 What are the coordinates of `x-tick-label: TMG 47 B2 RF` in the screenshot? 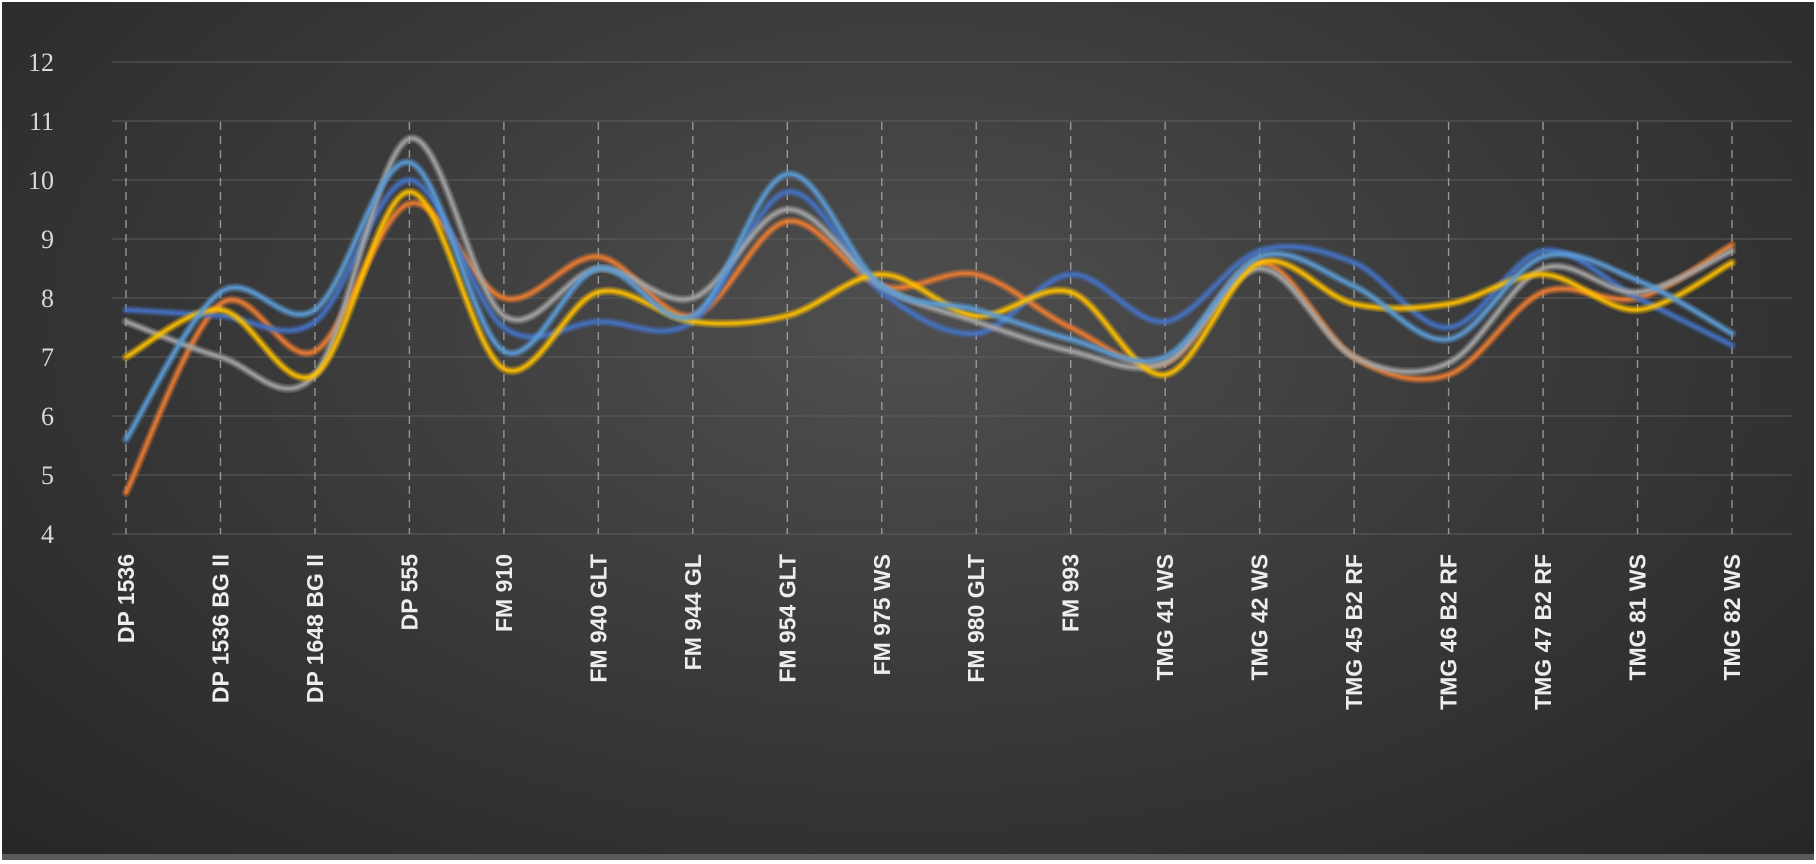 It's located at (1543, 632).